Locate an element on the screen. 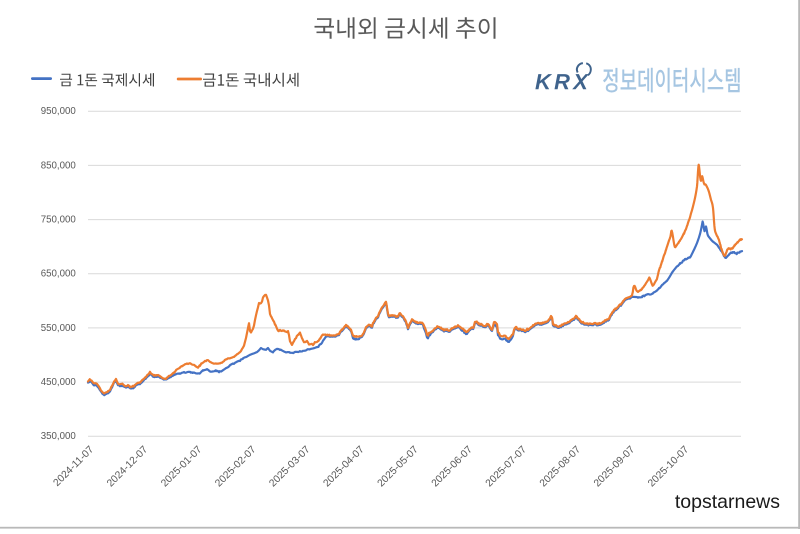  svg-text: 750,000 is located at coordinates (59, 220).